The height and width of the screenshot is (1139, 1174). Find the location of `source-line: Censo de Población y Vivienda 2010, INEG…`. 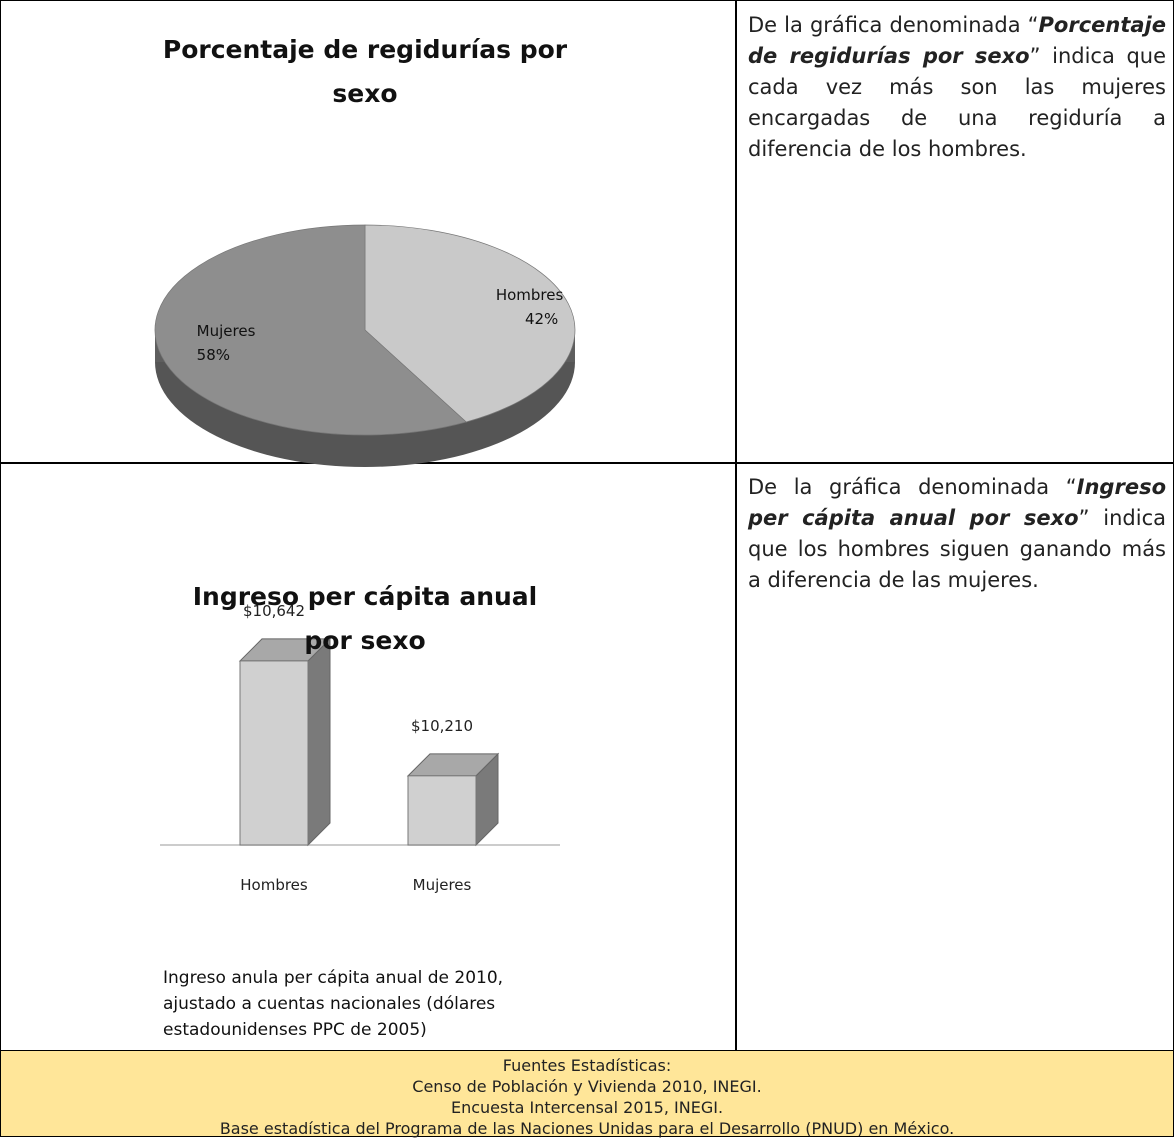

source-line: Censo de Población y Vivienda 2010, INEG… is located at coordinates (587, 1086).